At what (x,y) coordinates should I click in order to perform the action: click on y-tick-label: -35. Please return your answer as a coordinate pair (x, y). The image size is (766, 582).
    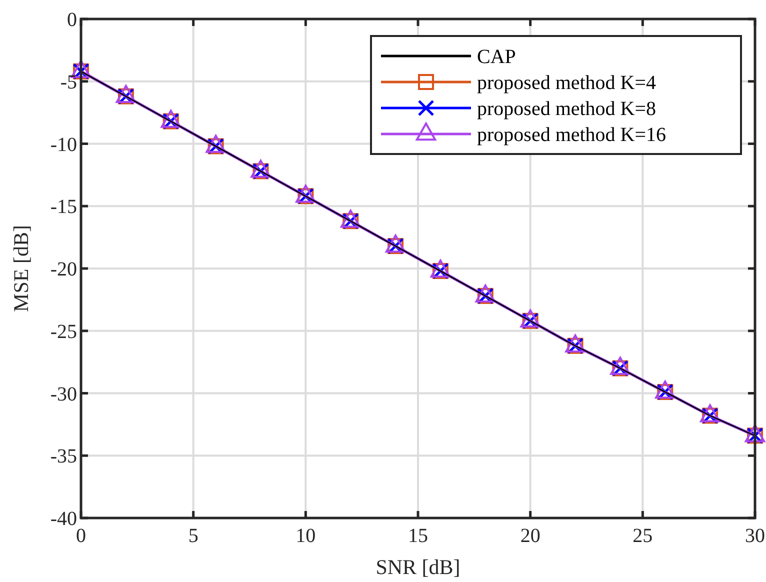
    Looking at the image, I should click on (63, 457).